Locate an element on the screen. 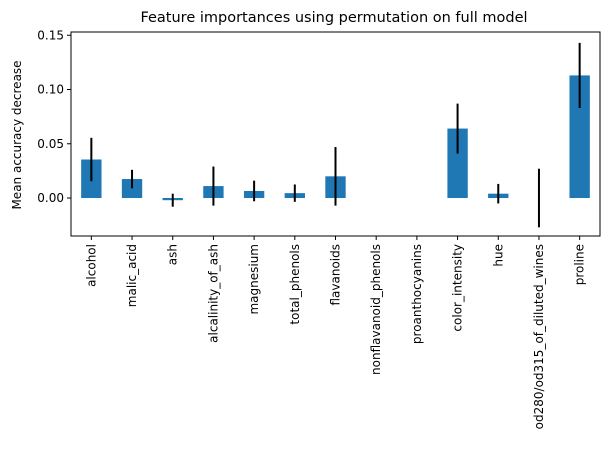  x-tick-label: proline is located at coordinates (580, 264).